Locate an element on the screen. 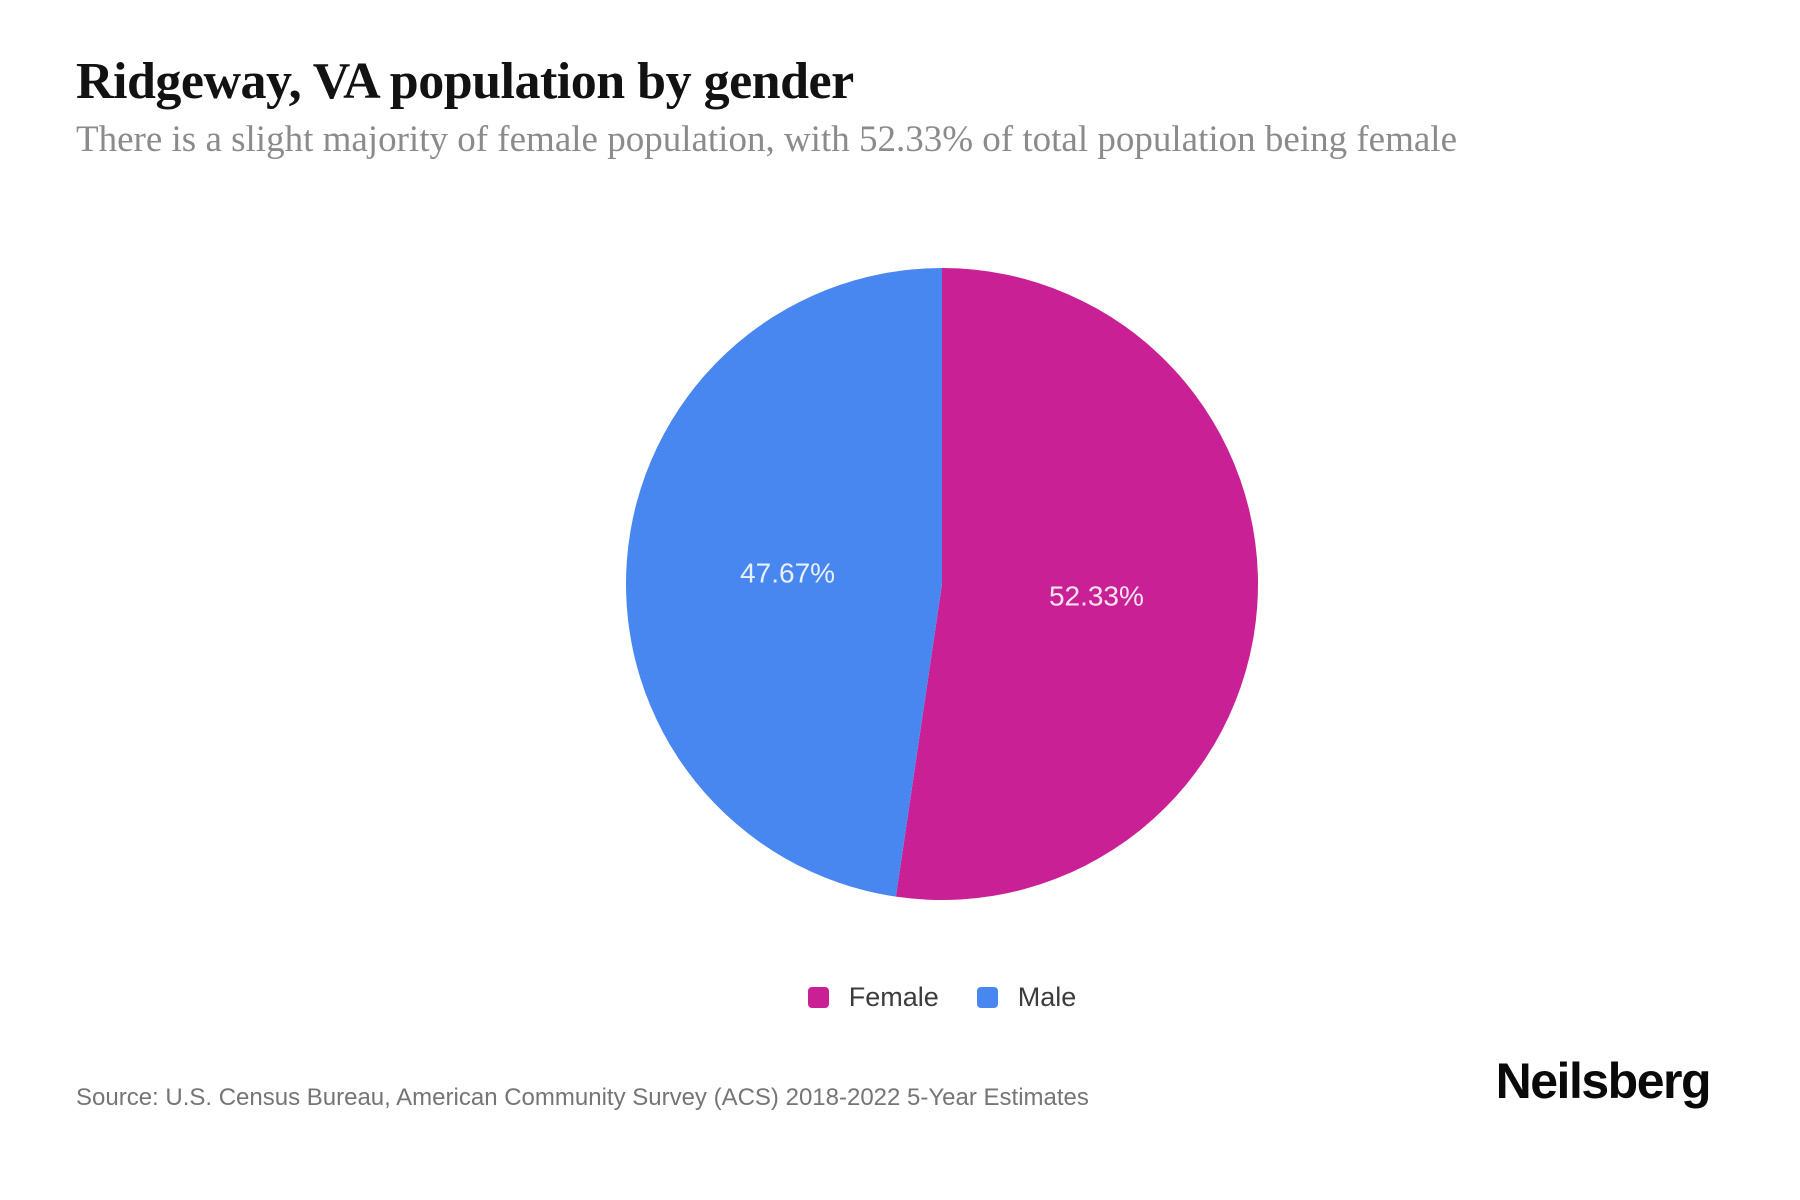 The image size is (1800, 1200). pie-slice-female is located at coordinates (1076, 584).